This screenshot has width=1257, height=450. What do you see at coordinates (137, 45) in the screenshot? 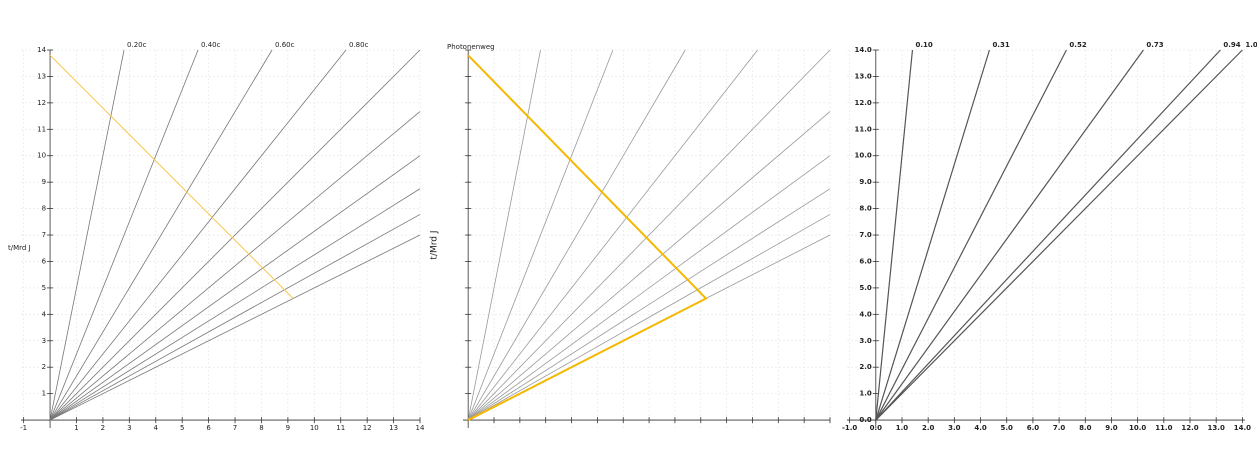
I see `series-label: 0.20c` at bounding box center [137, 45].